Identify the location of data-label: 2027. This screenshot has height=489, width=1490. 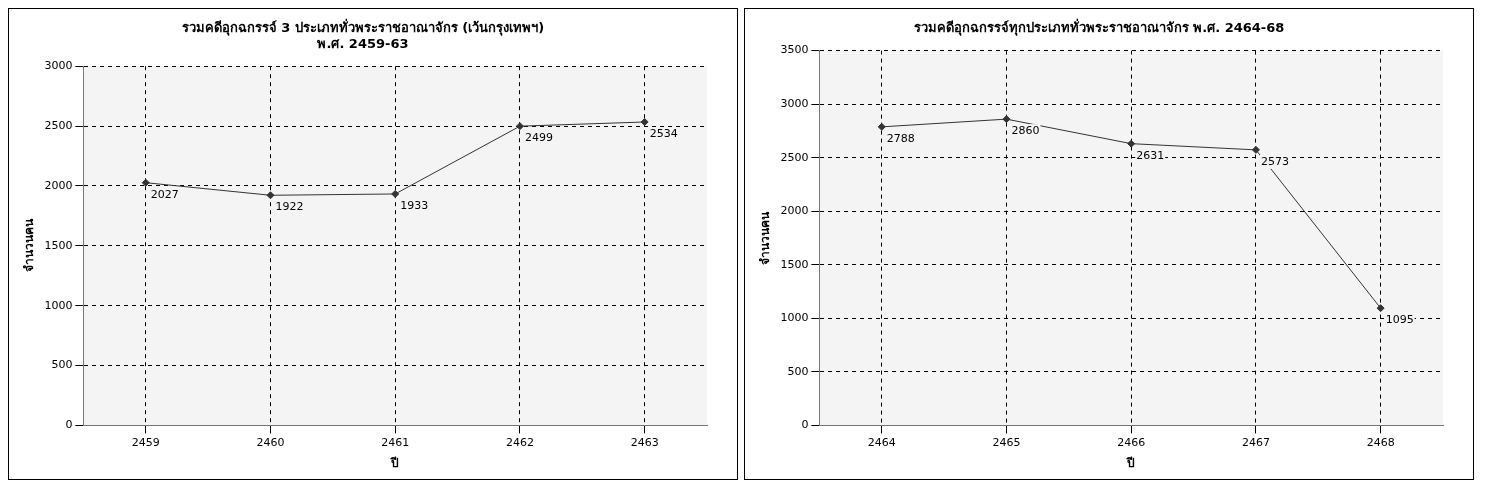
(164, 194).